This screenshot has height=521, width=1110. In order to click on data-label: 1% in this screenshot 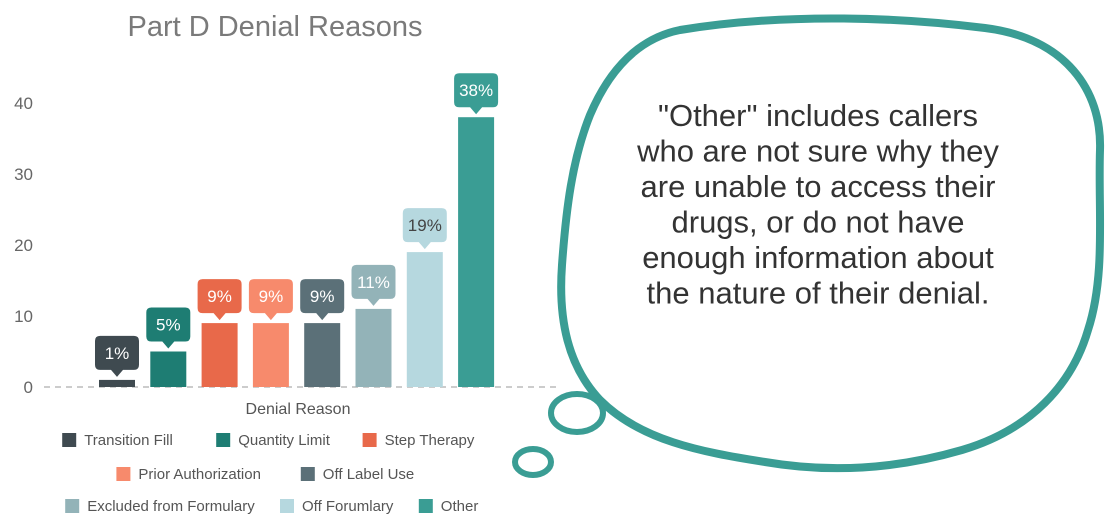, I will do `click(117, 353)`.